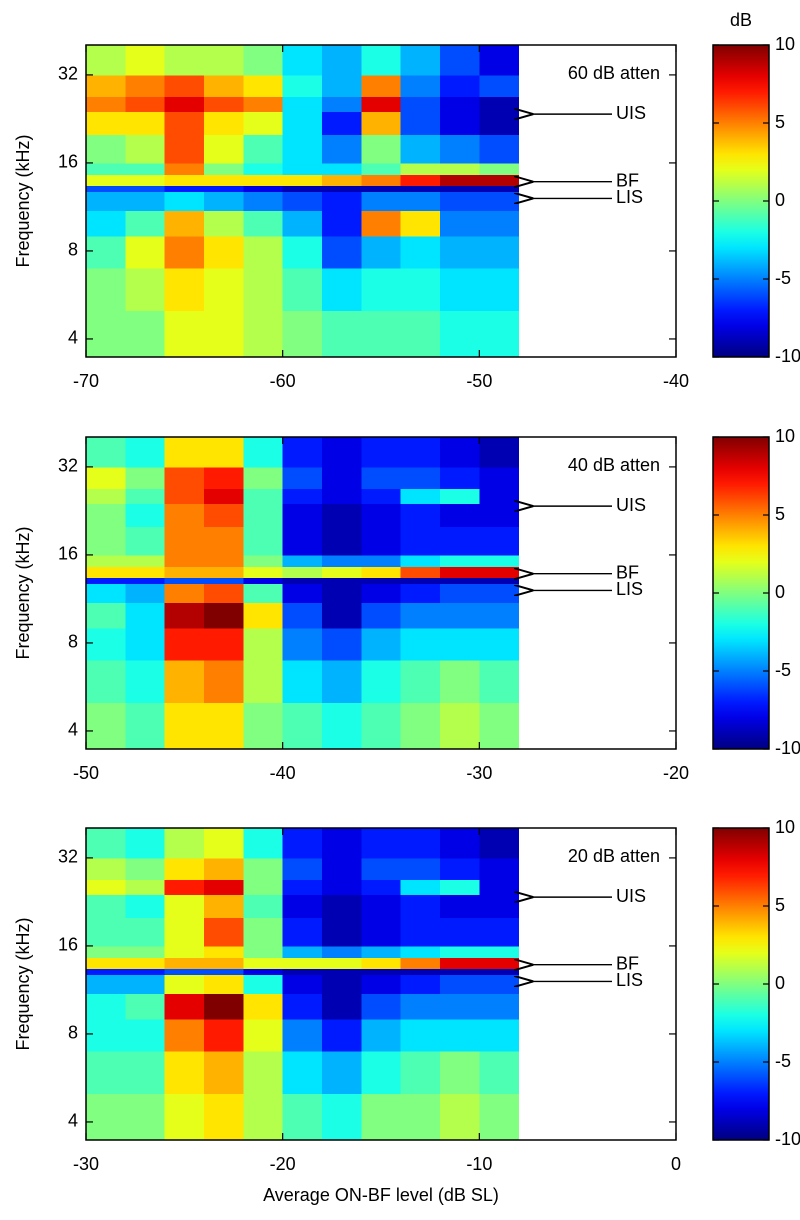  Describe the element at coordinates (68, 554) in the screenshot. I see `y-tick-label: 16` at that location.